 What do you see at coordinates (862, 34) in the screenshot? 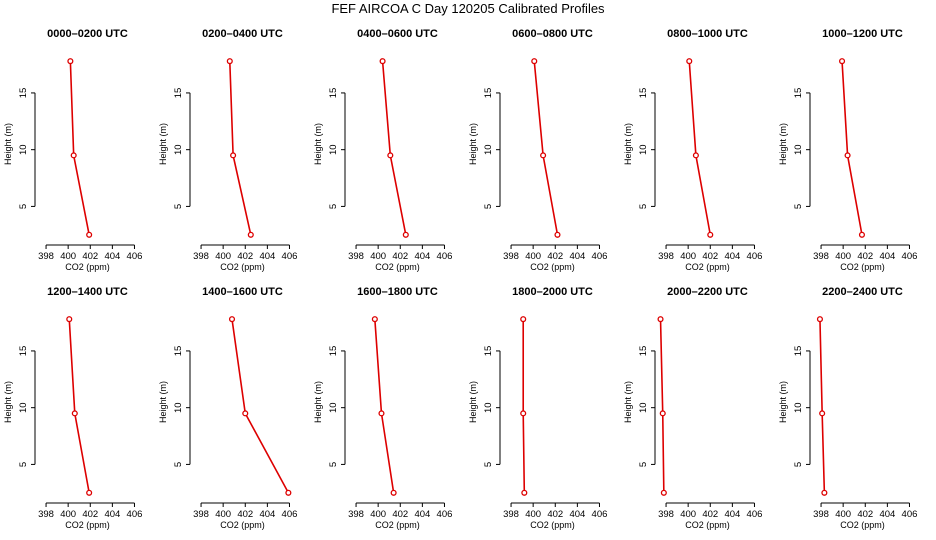
I see `panel-title: 1000–1200 UTC` at bounding box center [862, 34].